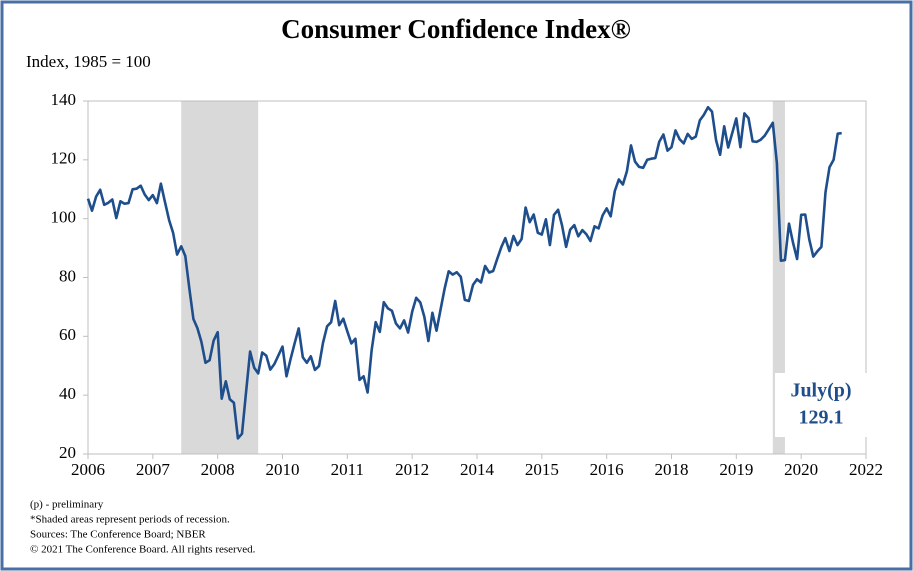  What do you see at coordinates (67, 275) in the screenshot?
I see `y-tick-label: 80` at bounding box center [67, 275].